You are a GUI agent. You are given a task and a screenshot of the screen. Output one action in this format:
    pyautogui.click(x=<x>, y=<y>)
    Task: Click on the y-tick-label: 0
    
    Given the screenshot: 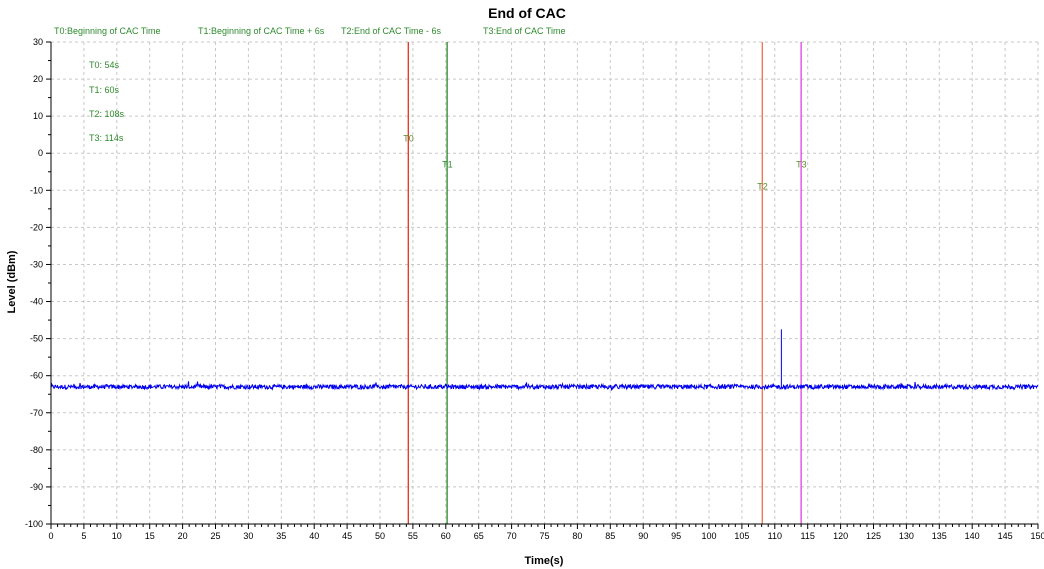 What is the action you would take?
    pyautogui.click(x=40, y=153)
    